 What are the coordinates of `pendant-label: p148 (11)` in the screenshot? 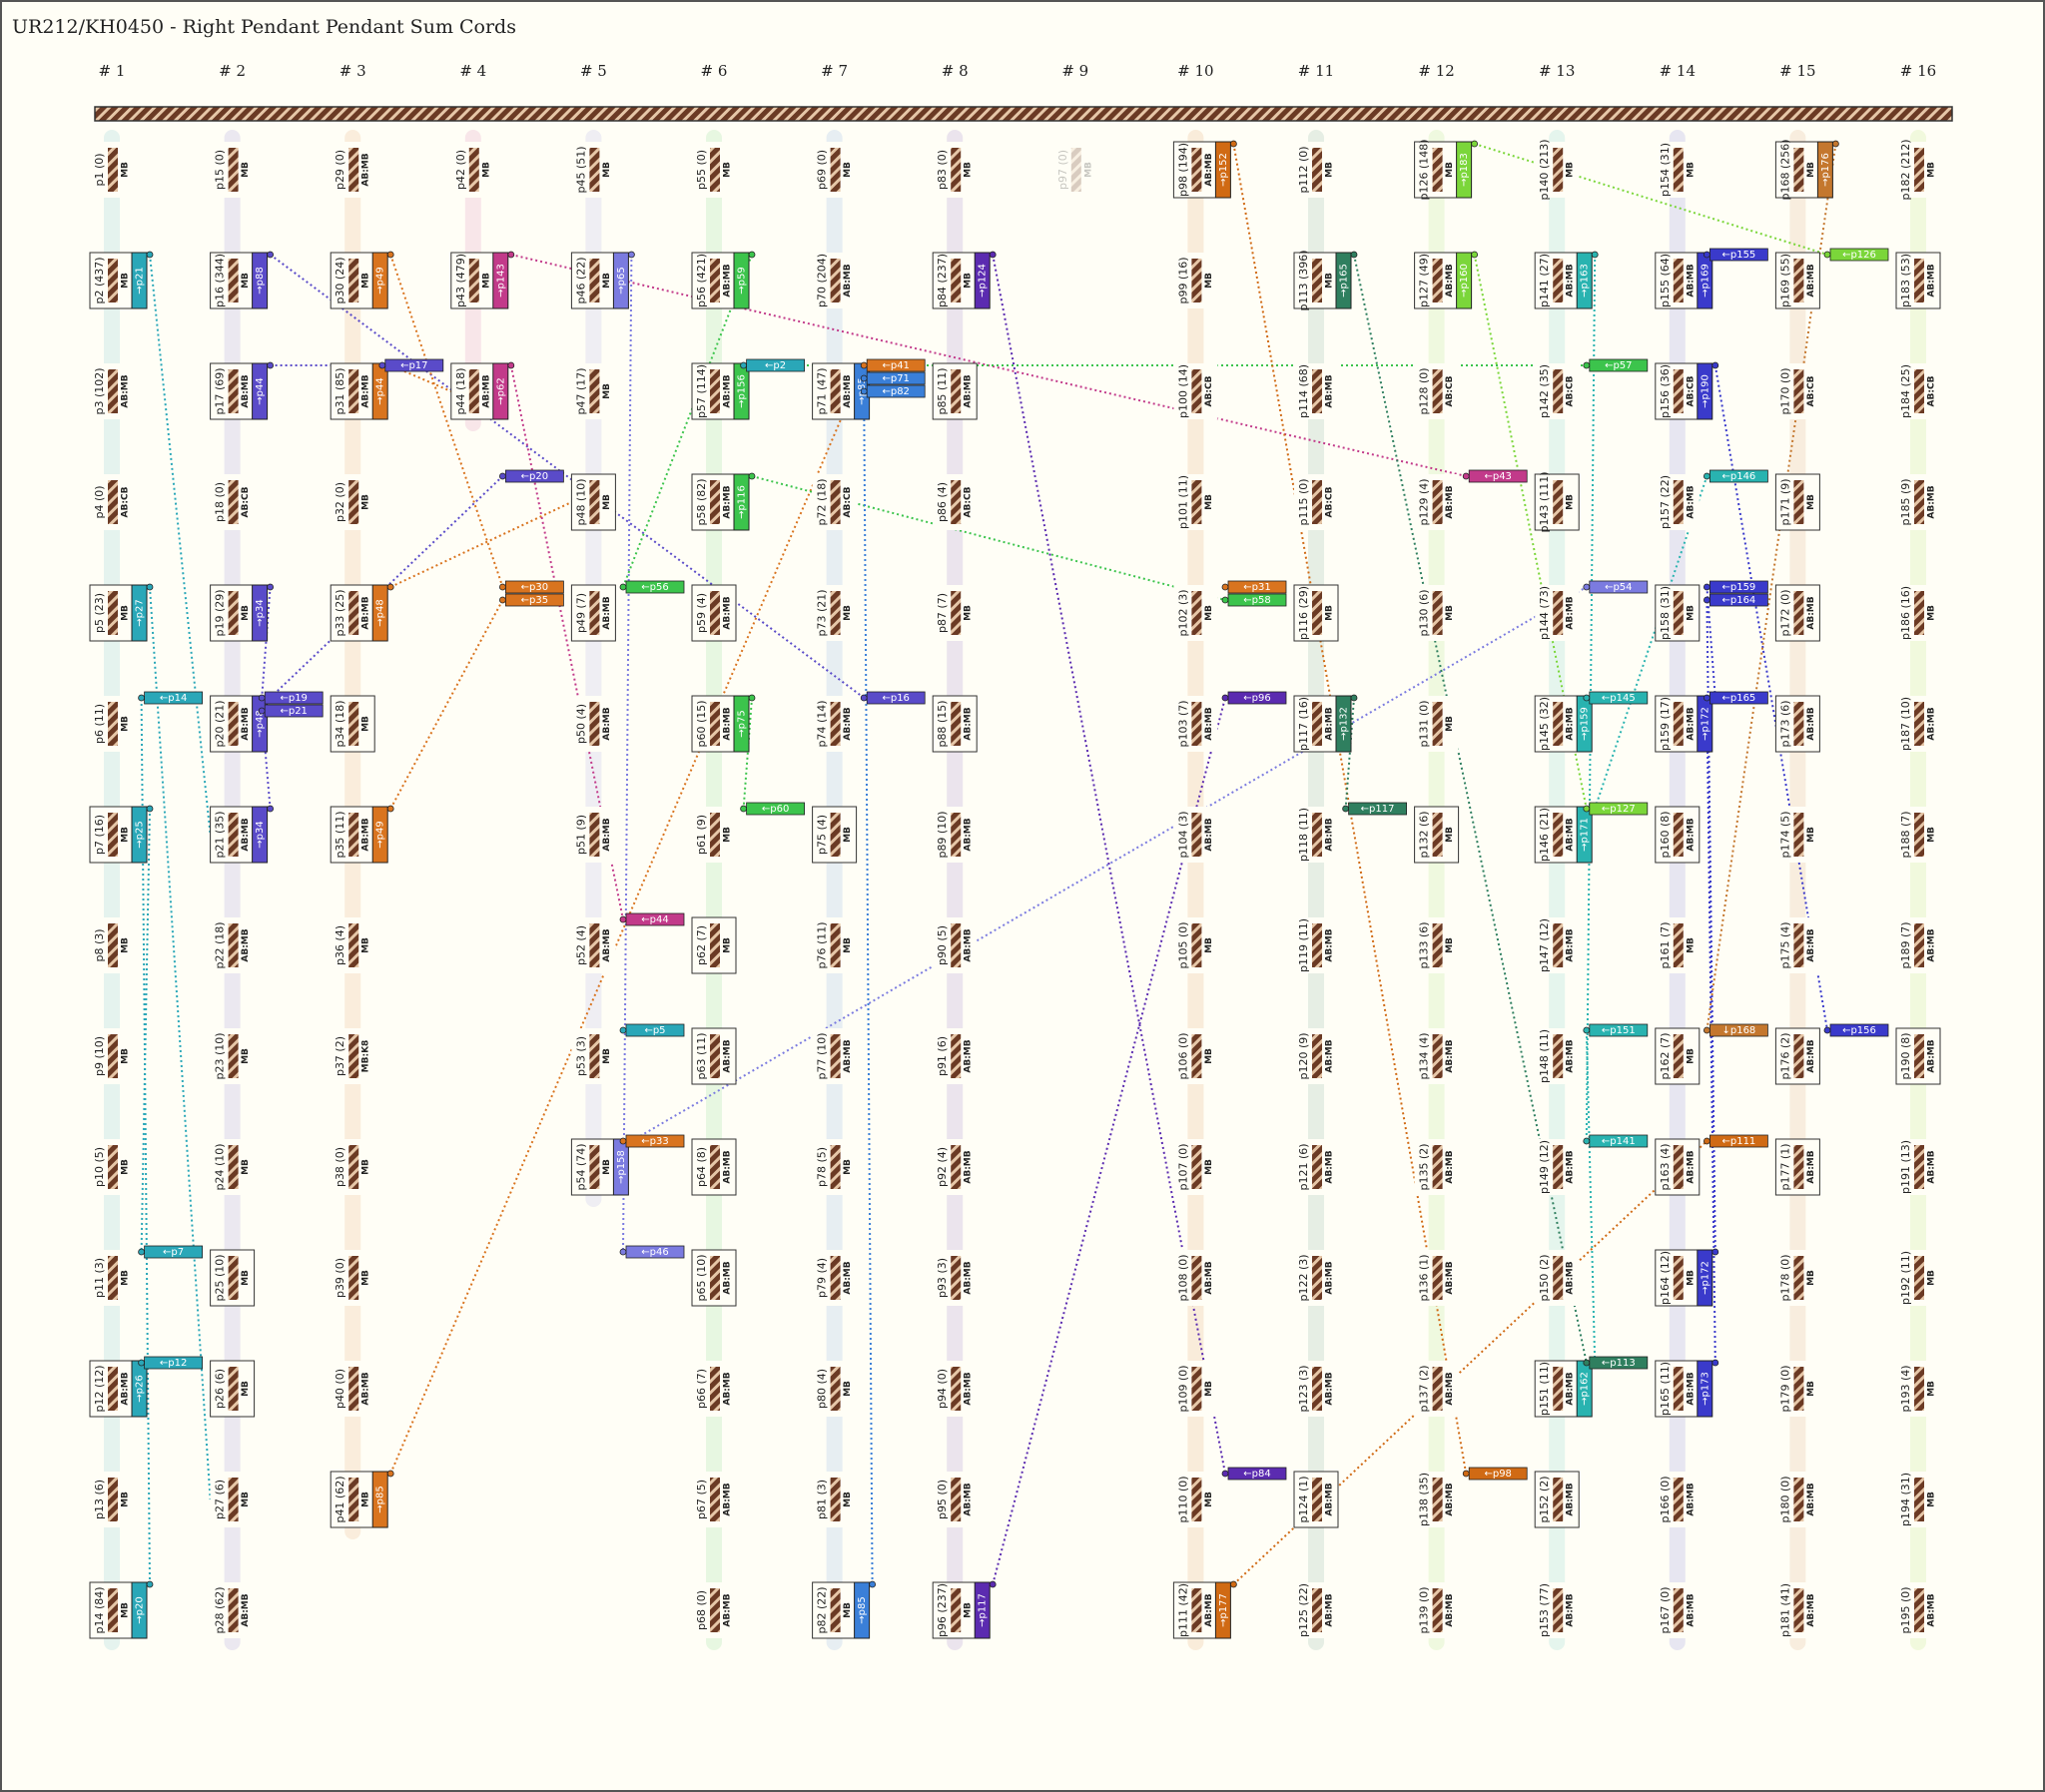 It's located at (1544, 1056).